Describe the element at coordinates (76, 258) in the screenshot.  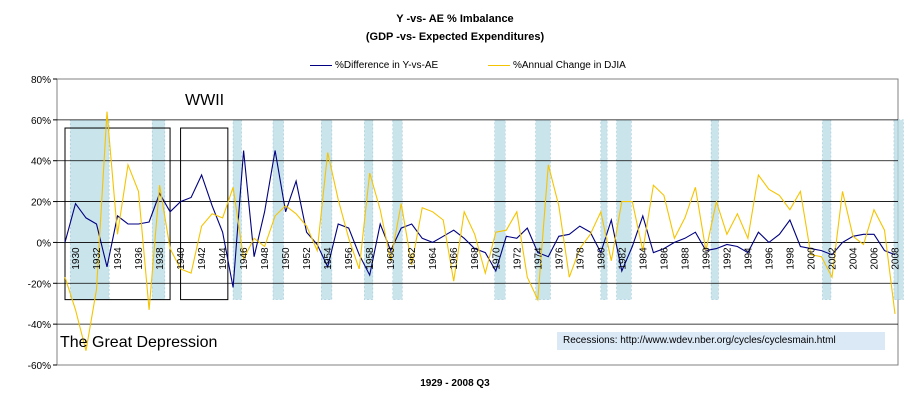
I see `x-tick-label: 1930` at that location.